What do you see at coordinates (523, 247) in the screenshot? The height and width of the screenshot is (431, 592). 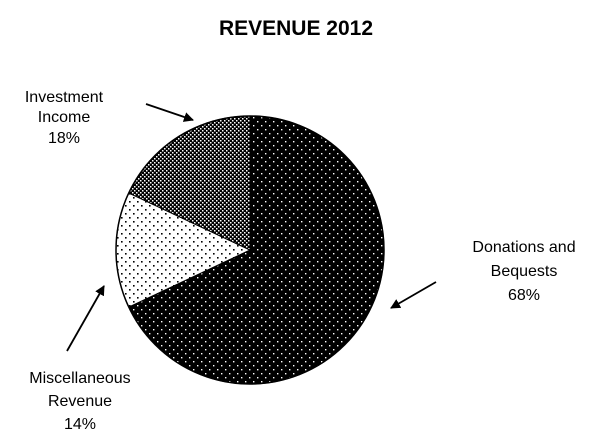 I see `slice-label-donations-line1: Donations and` at bounding box center [523, 247].